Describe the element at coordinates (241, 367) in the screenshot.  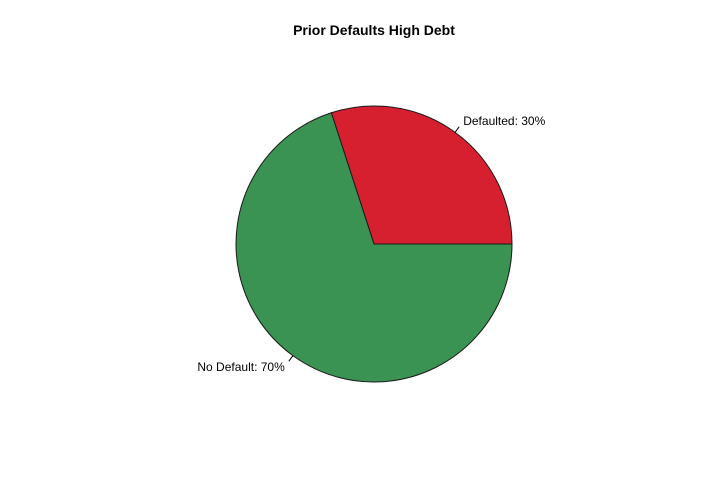
I see `pie-label-1: No Default: 70%` at that location.